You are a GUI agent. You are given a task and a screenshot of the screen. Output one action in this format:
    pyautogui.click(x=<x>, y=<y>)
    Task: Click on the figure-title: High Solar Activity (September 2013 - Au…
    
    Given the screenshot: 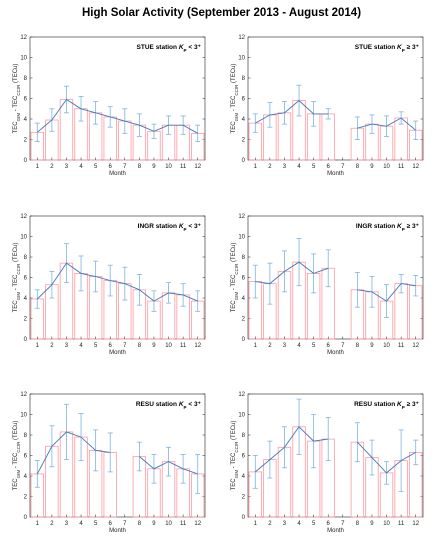 What is the action you would take?
    pyautogui.click(x=221, y=13)
    